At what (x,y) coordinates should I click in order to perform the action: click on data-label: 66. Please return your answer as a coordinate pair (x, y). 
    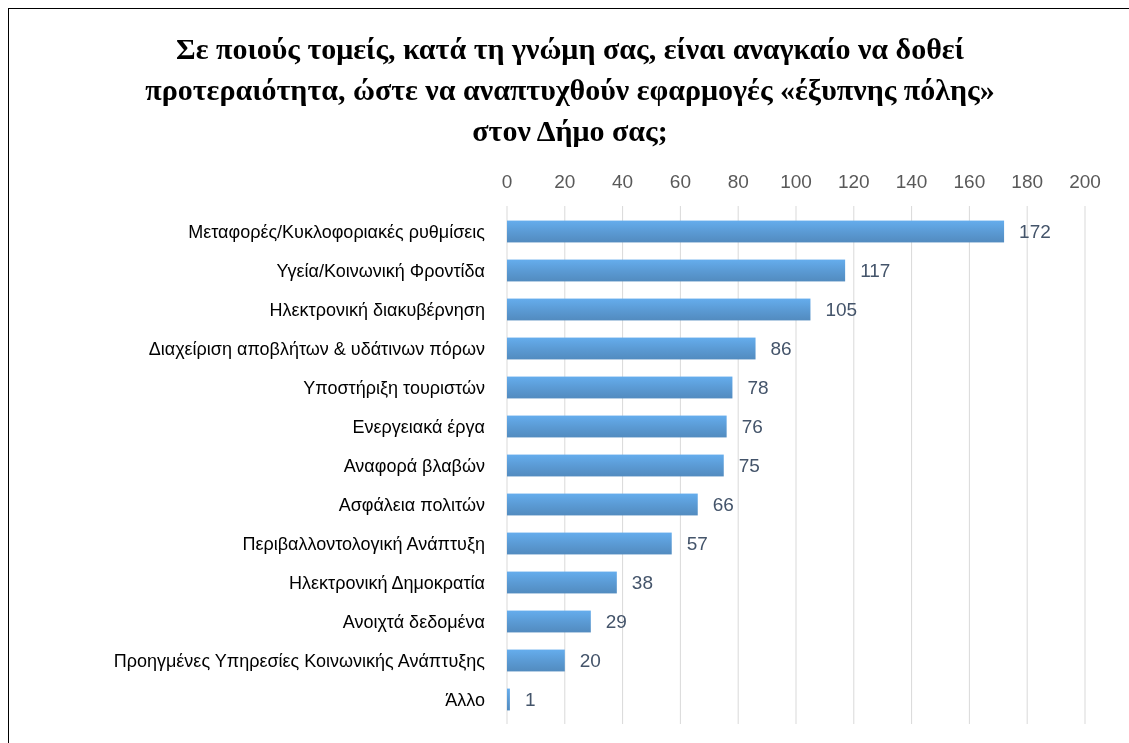
    Looking at the image, I should click on (723, 505).